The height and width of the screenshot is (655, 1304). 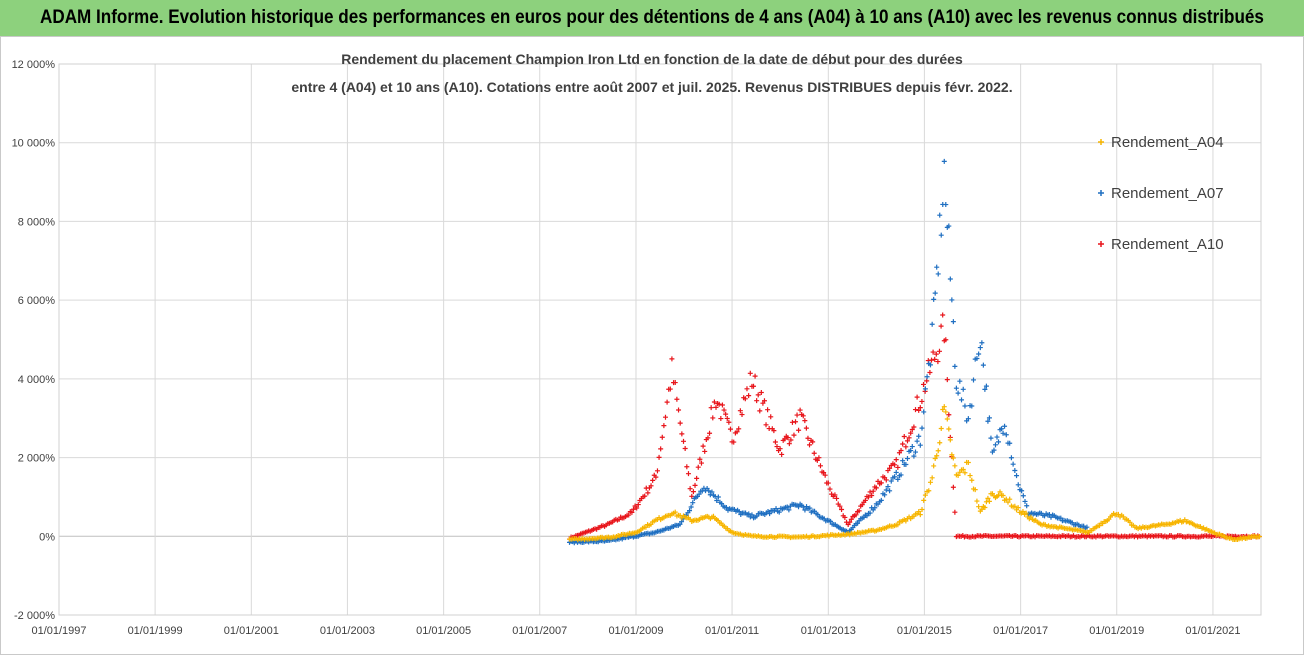 What do you see at coordinates (47, 537) in the screenshot?
I see `y-tick-label: 0%` at bounding box center [47, 537].